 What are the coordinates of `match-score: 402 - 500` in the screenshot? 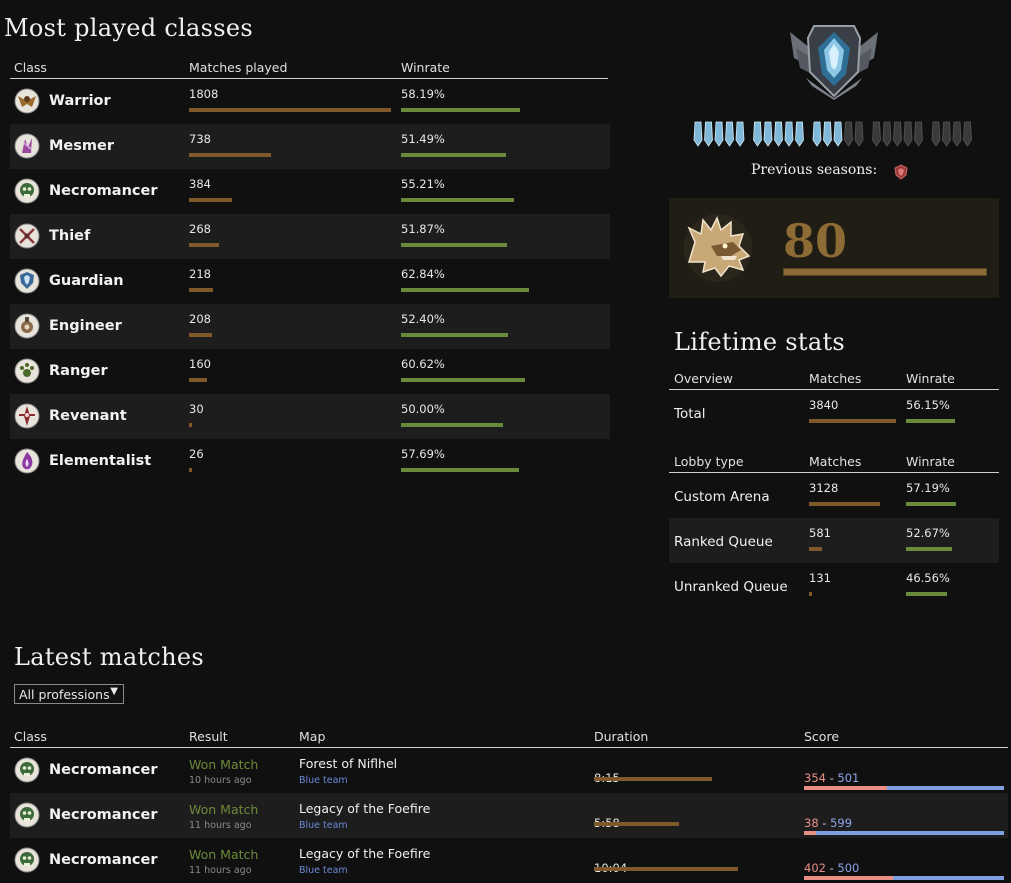 It's located at (831, 868).